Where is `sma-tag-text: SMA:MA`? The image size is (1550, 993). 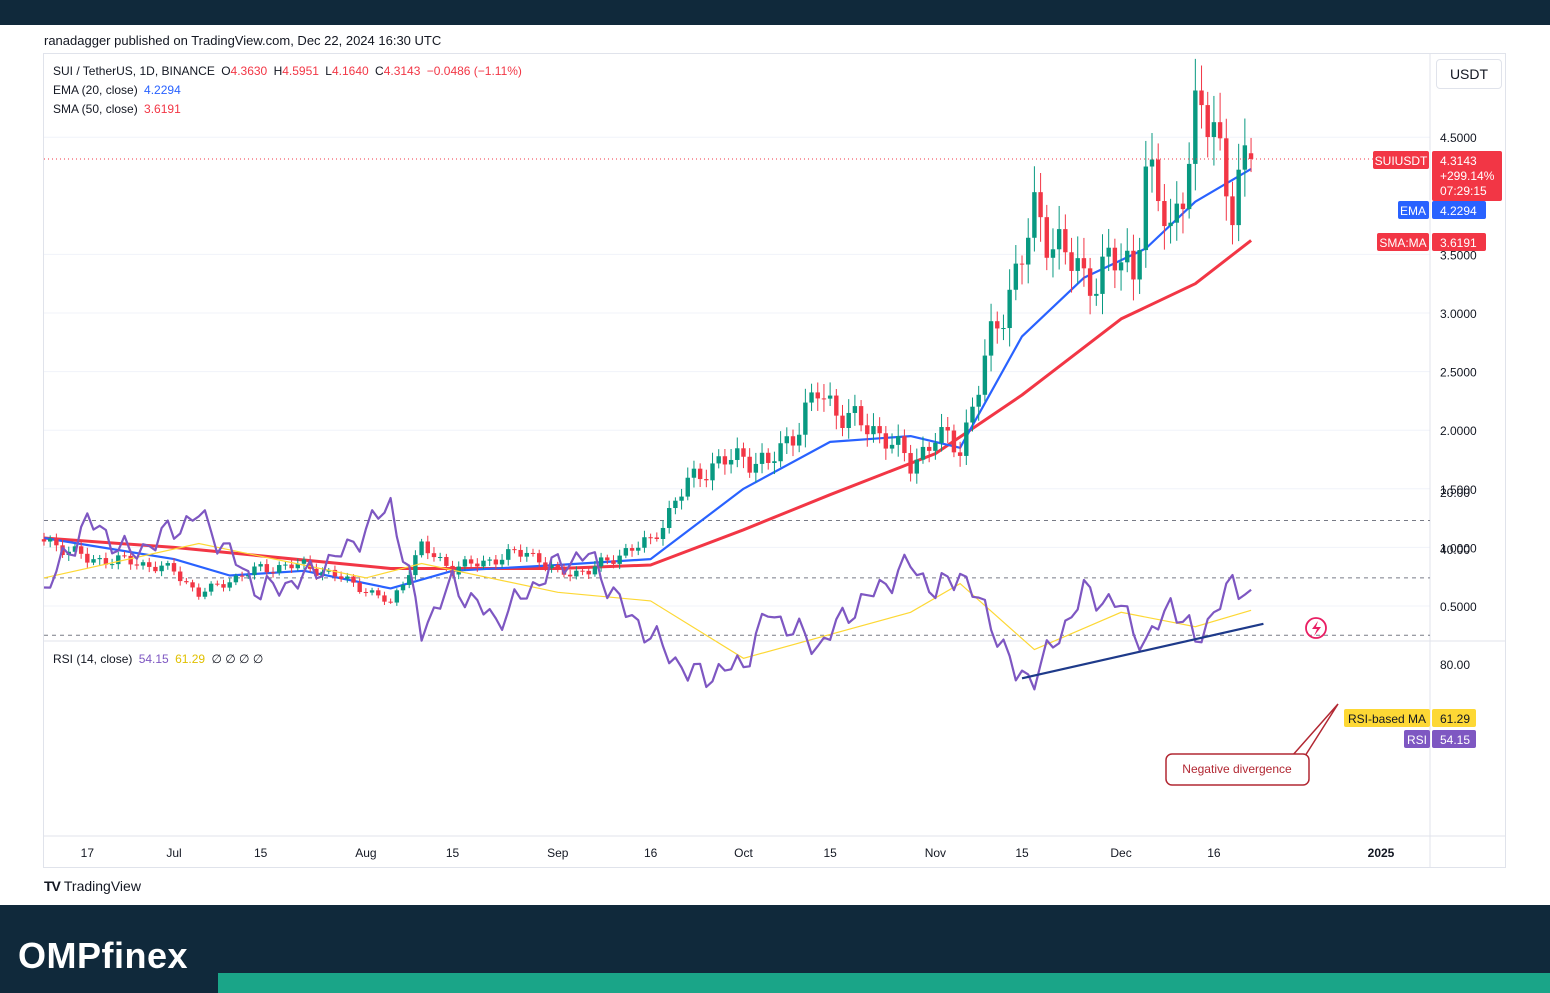 sma-tag-text: SMA:MA is located at coordinates (1402, 243).